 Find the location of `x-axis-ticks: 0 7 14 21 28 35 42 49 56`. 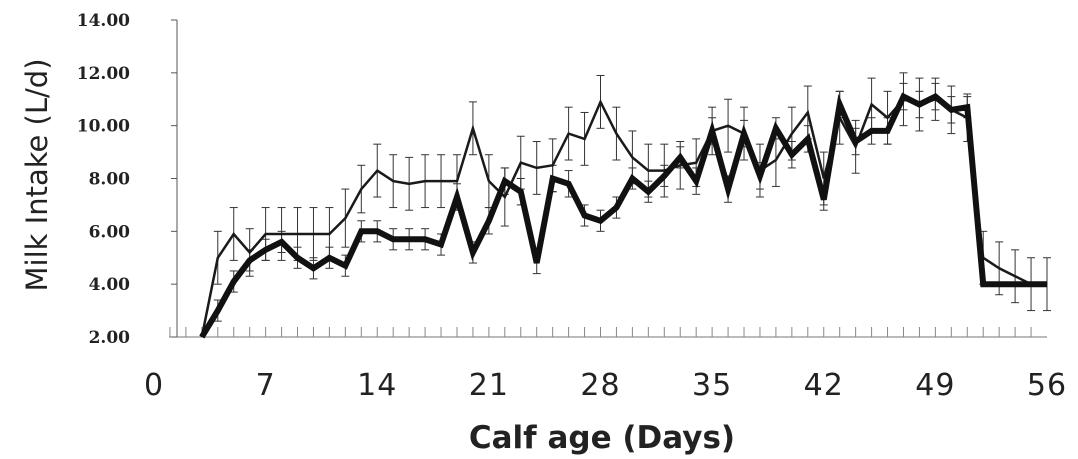

x-axis-ticks: 0 7 14 21 28 35 42 49 56 is located at coordinates (605, 385).